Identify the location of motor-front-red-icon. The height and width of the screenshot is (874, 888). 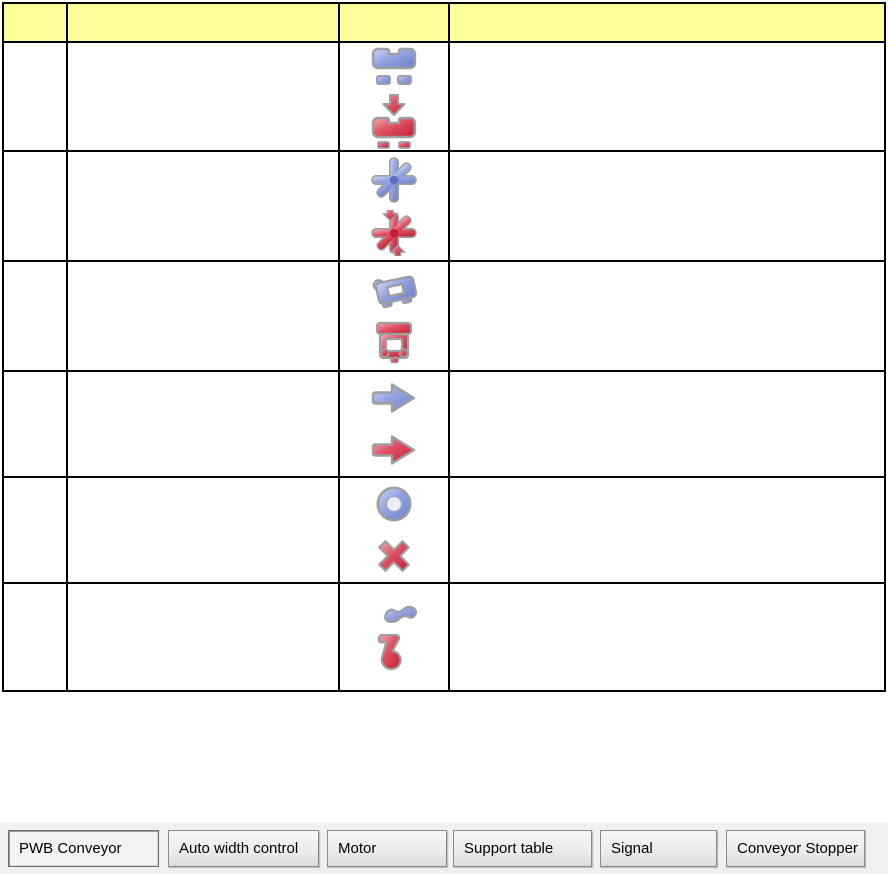
(394, 342).